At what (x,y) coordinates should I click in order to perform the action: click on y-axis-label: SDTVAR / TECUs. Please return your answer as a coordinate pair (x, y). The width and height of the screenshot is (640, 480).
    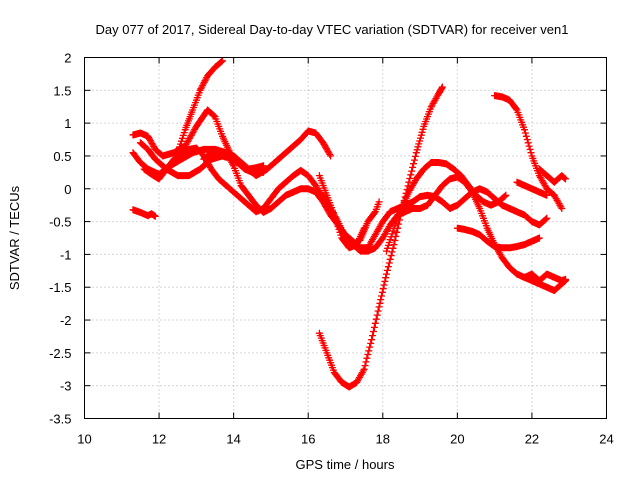
    Looking at the image, I should click on (14, 237).